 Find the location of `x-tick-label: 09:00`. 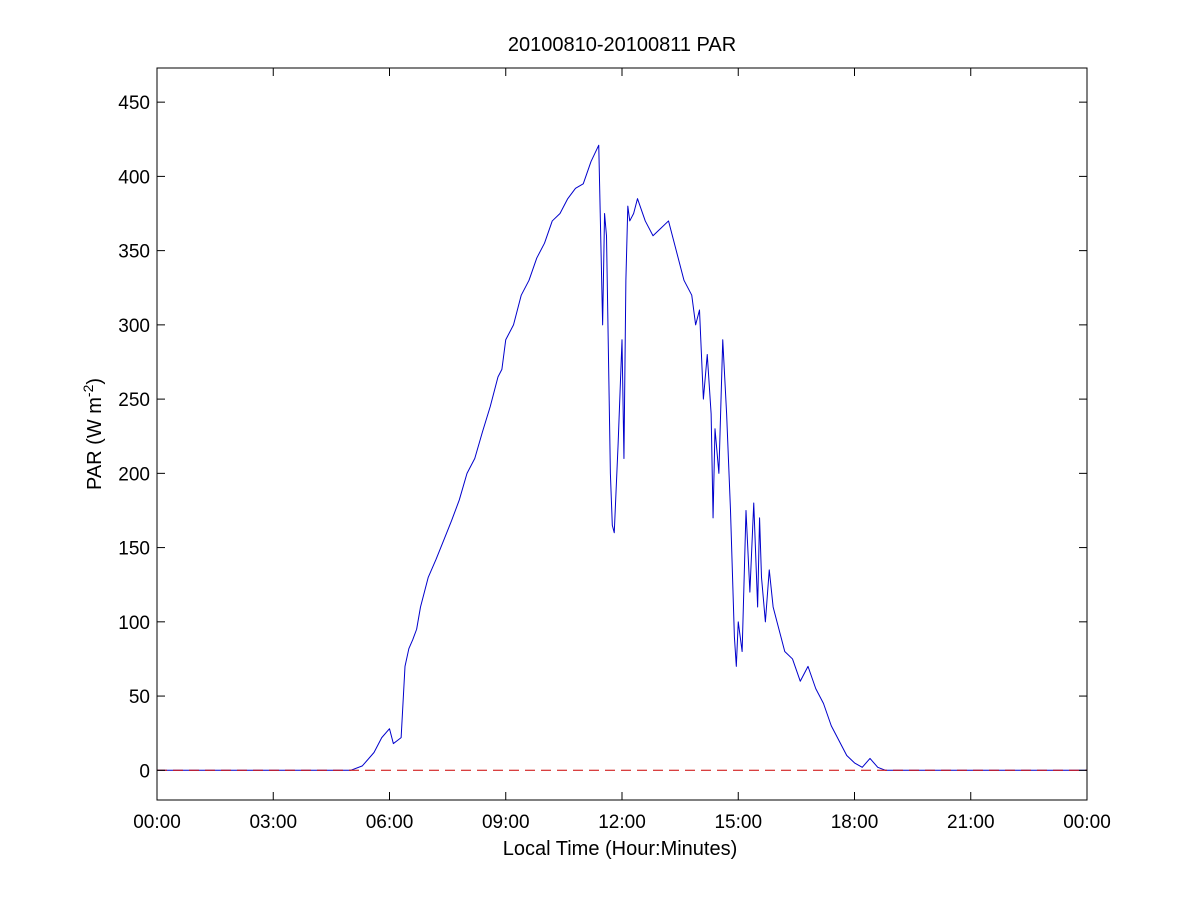

x-tick-label: 09:00 is located at coordinates (506, 822).